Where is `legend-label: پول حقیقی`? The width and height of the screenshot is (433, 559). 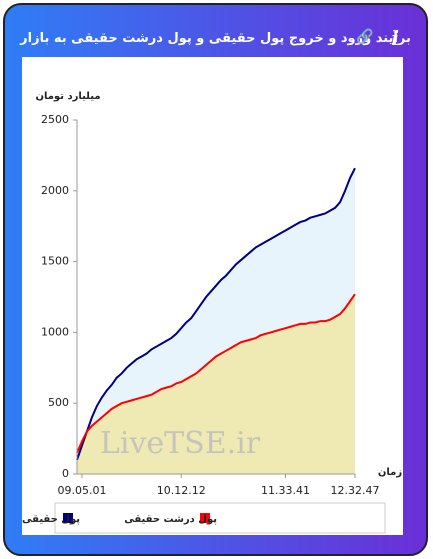 legend-label: پول حقیقی is located at coordinates (51, 519).